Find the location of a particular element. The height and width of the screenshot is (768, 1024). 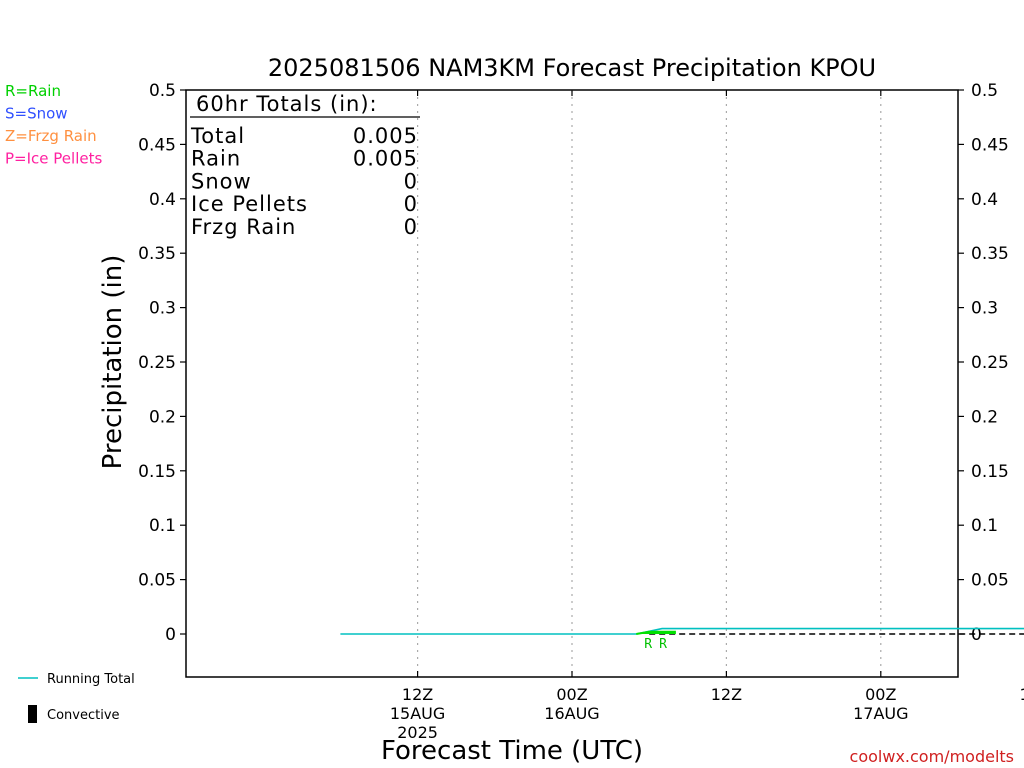

series-running-total is located at coordinates (682, 631).